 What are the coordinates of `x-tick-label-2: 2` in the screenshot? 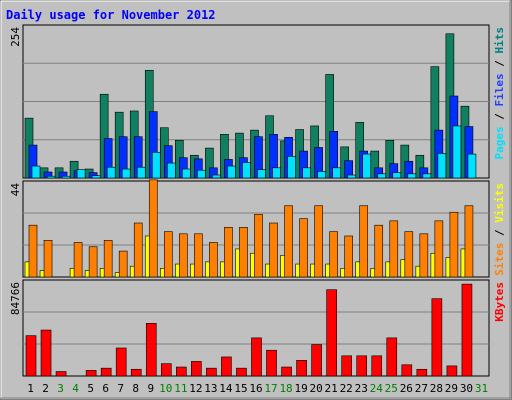 It's located at (45, 388).